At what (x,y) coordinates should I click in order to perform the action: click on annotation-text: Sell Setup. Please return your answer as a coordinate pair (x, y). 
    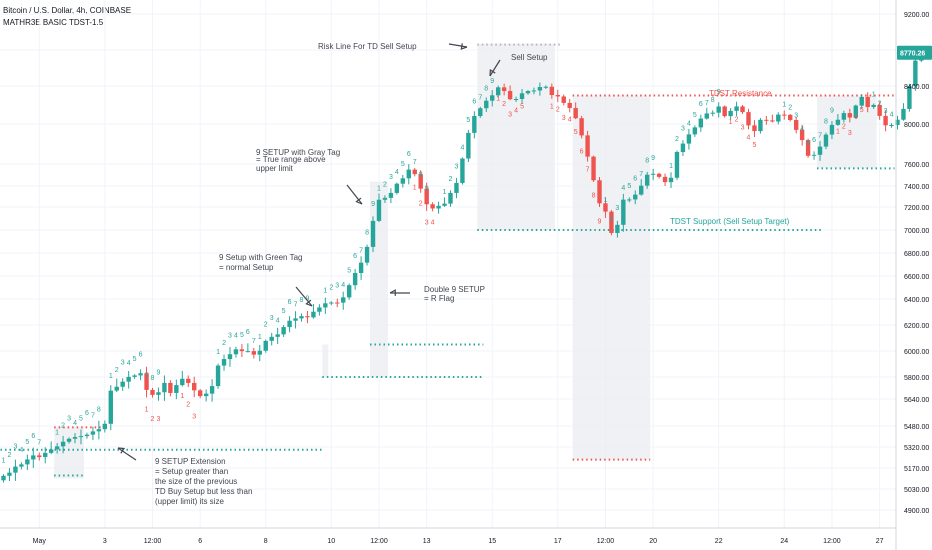
    Looking at the image, I should click on (529, 57).